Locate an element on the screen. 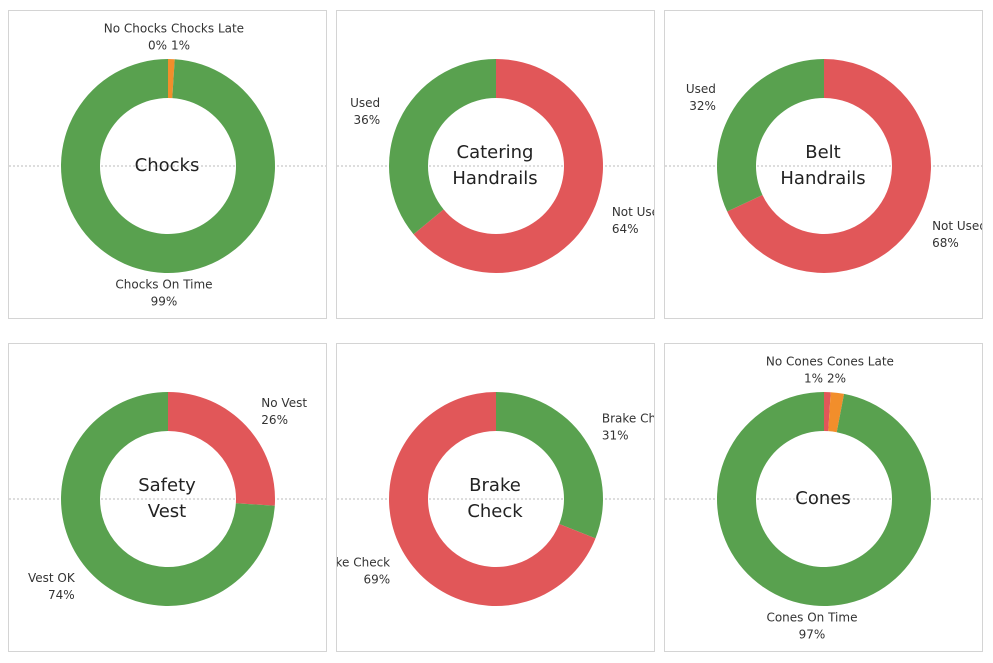 The image size is (993, 663). chart-panel: Not Used 68% Used 32% Belt Handrails is located at coordinates (823, 164).